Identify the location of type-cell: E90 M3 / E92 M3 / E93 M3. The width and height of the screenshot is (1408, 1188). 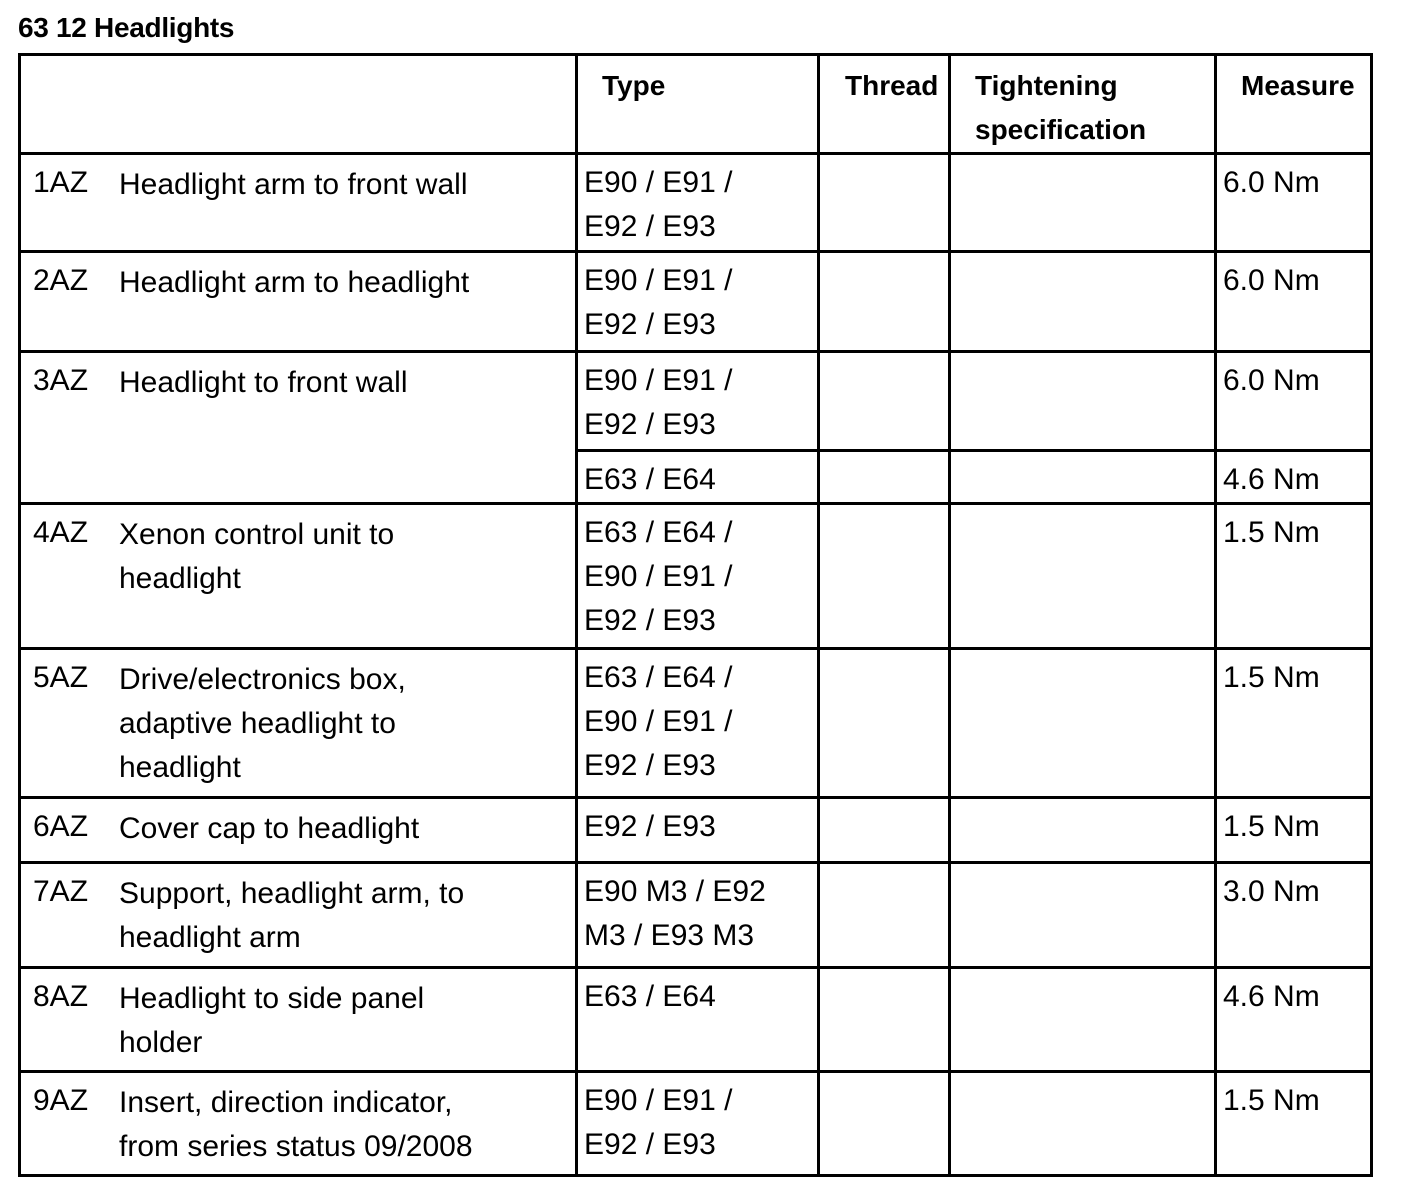
(697, 915).